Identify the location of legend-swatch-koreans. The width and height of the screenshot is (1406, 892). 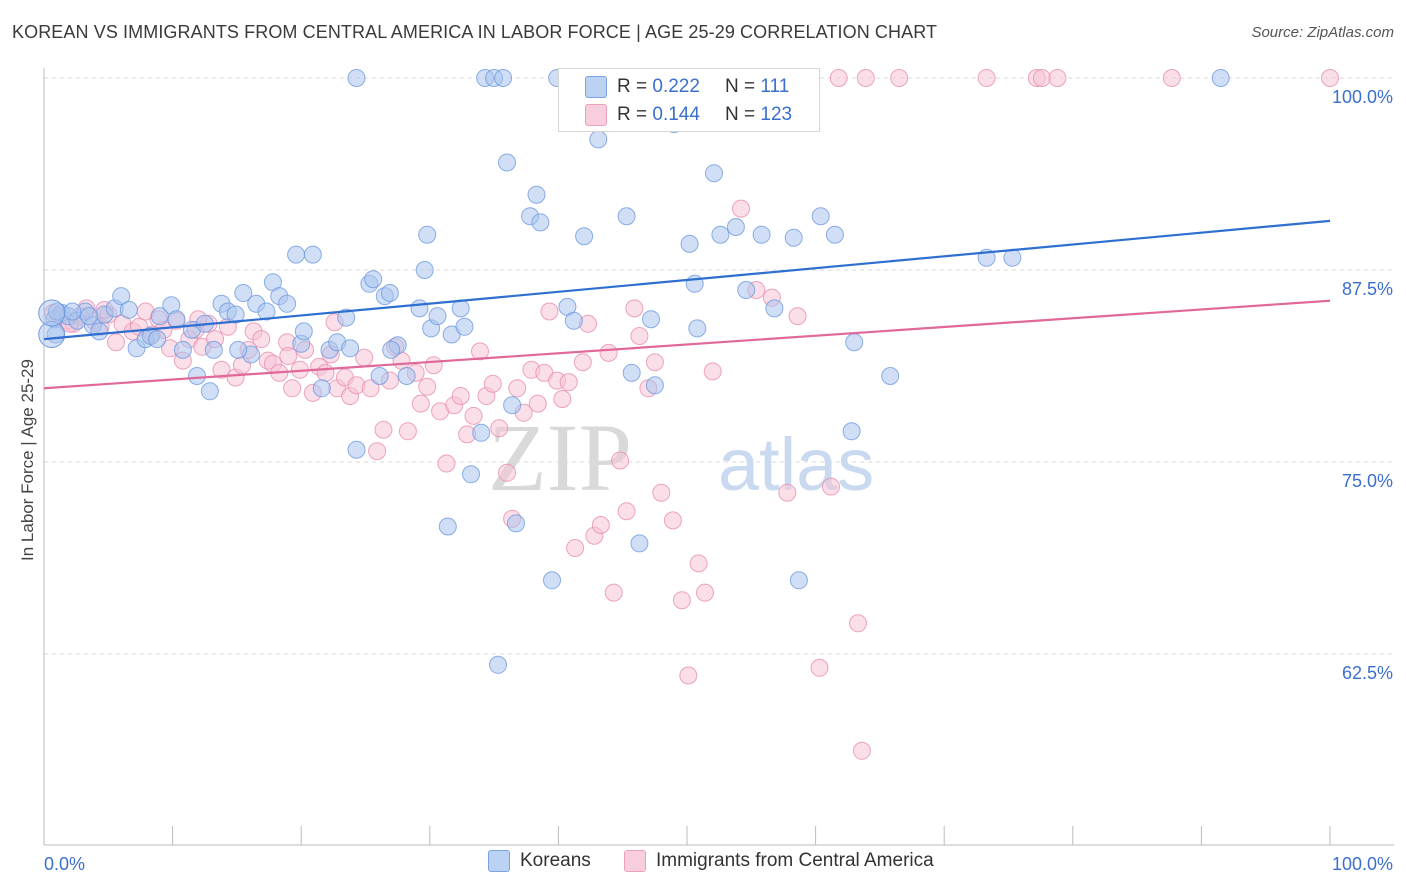
(499, 861).